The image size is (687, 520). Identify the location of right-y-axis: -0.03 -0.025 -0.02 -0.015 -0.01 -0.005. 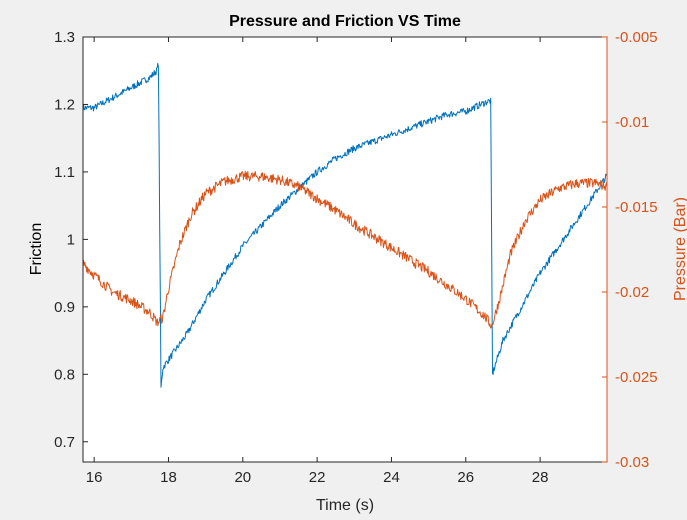
(630, 250).